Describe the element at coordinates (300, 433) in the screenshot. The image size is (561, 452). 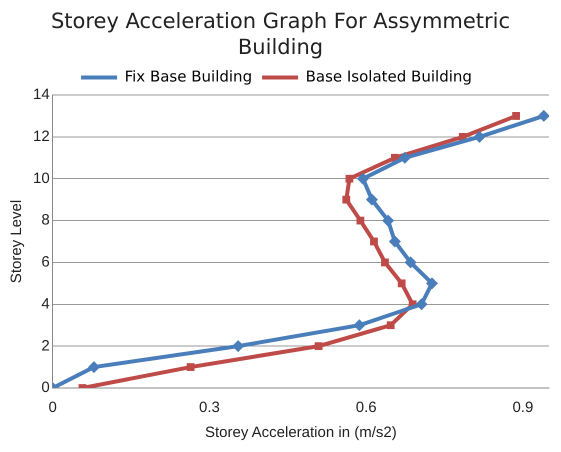
I see `x-axis-title: Storey Acceleration in (m/s2)` at that location.